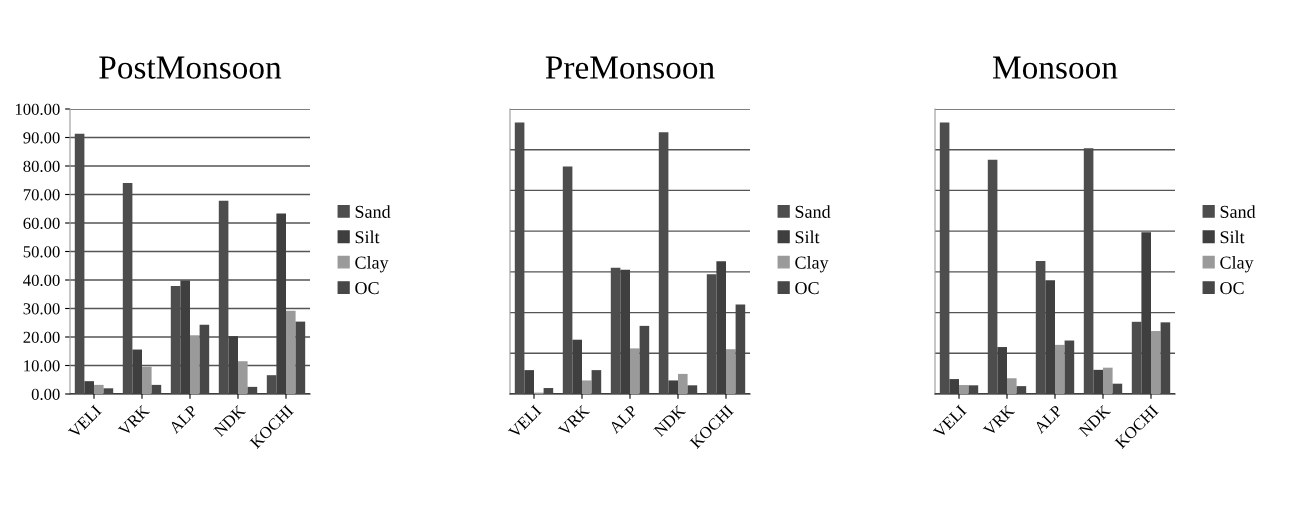 The image size is (1309, 524). I want to click on y-tick-label: 70.00, so click(41, 195).